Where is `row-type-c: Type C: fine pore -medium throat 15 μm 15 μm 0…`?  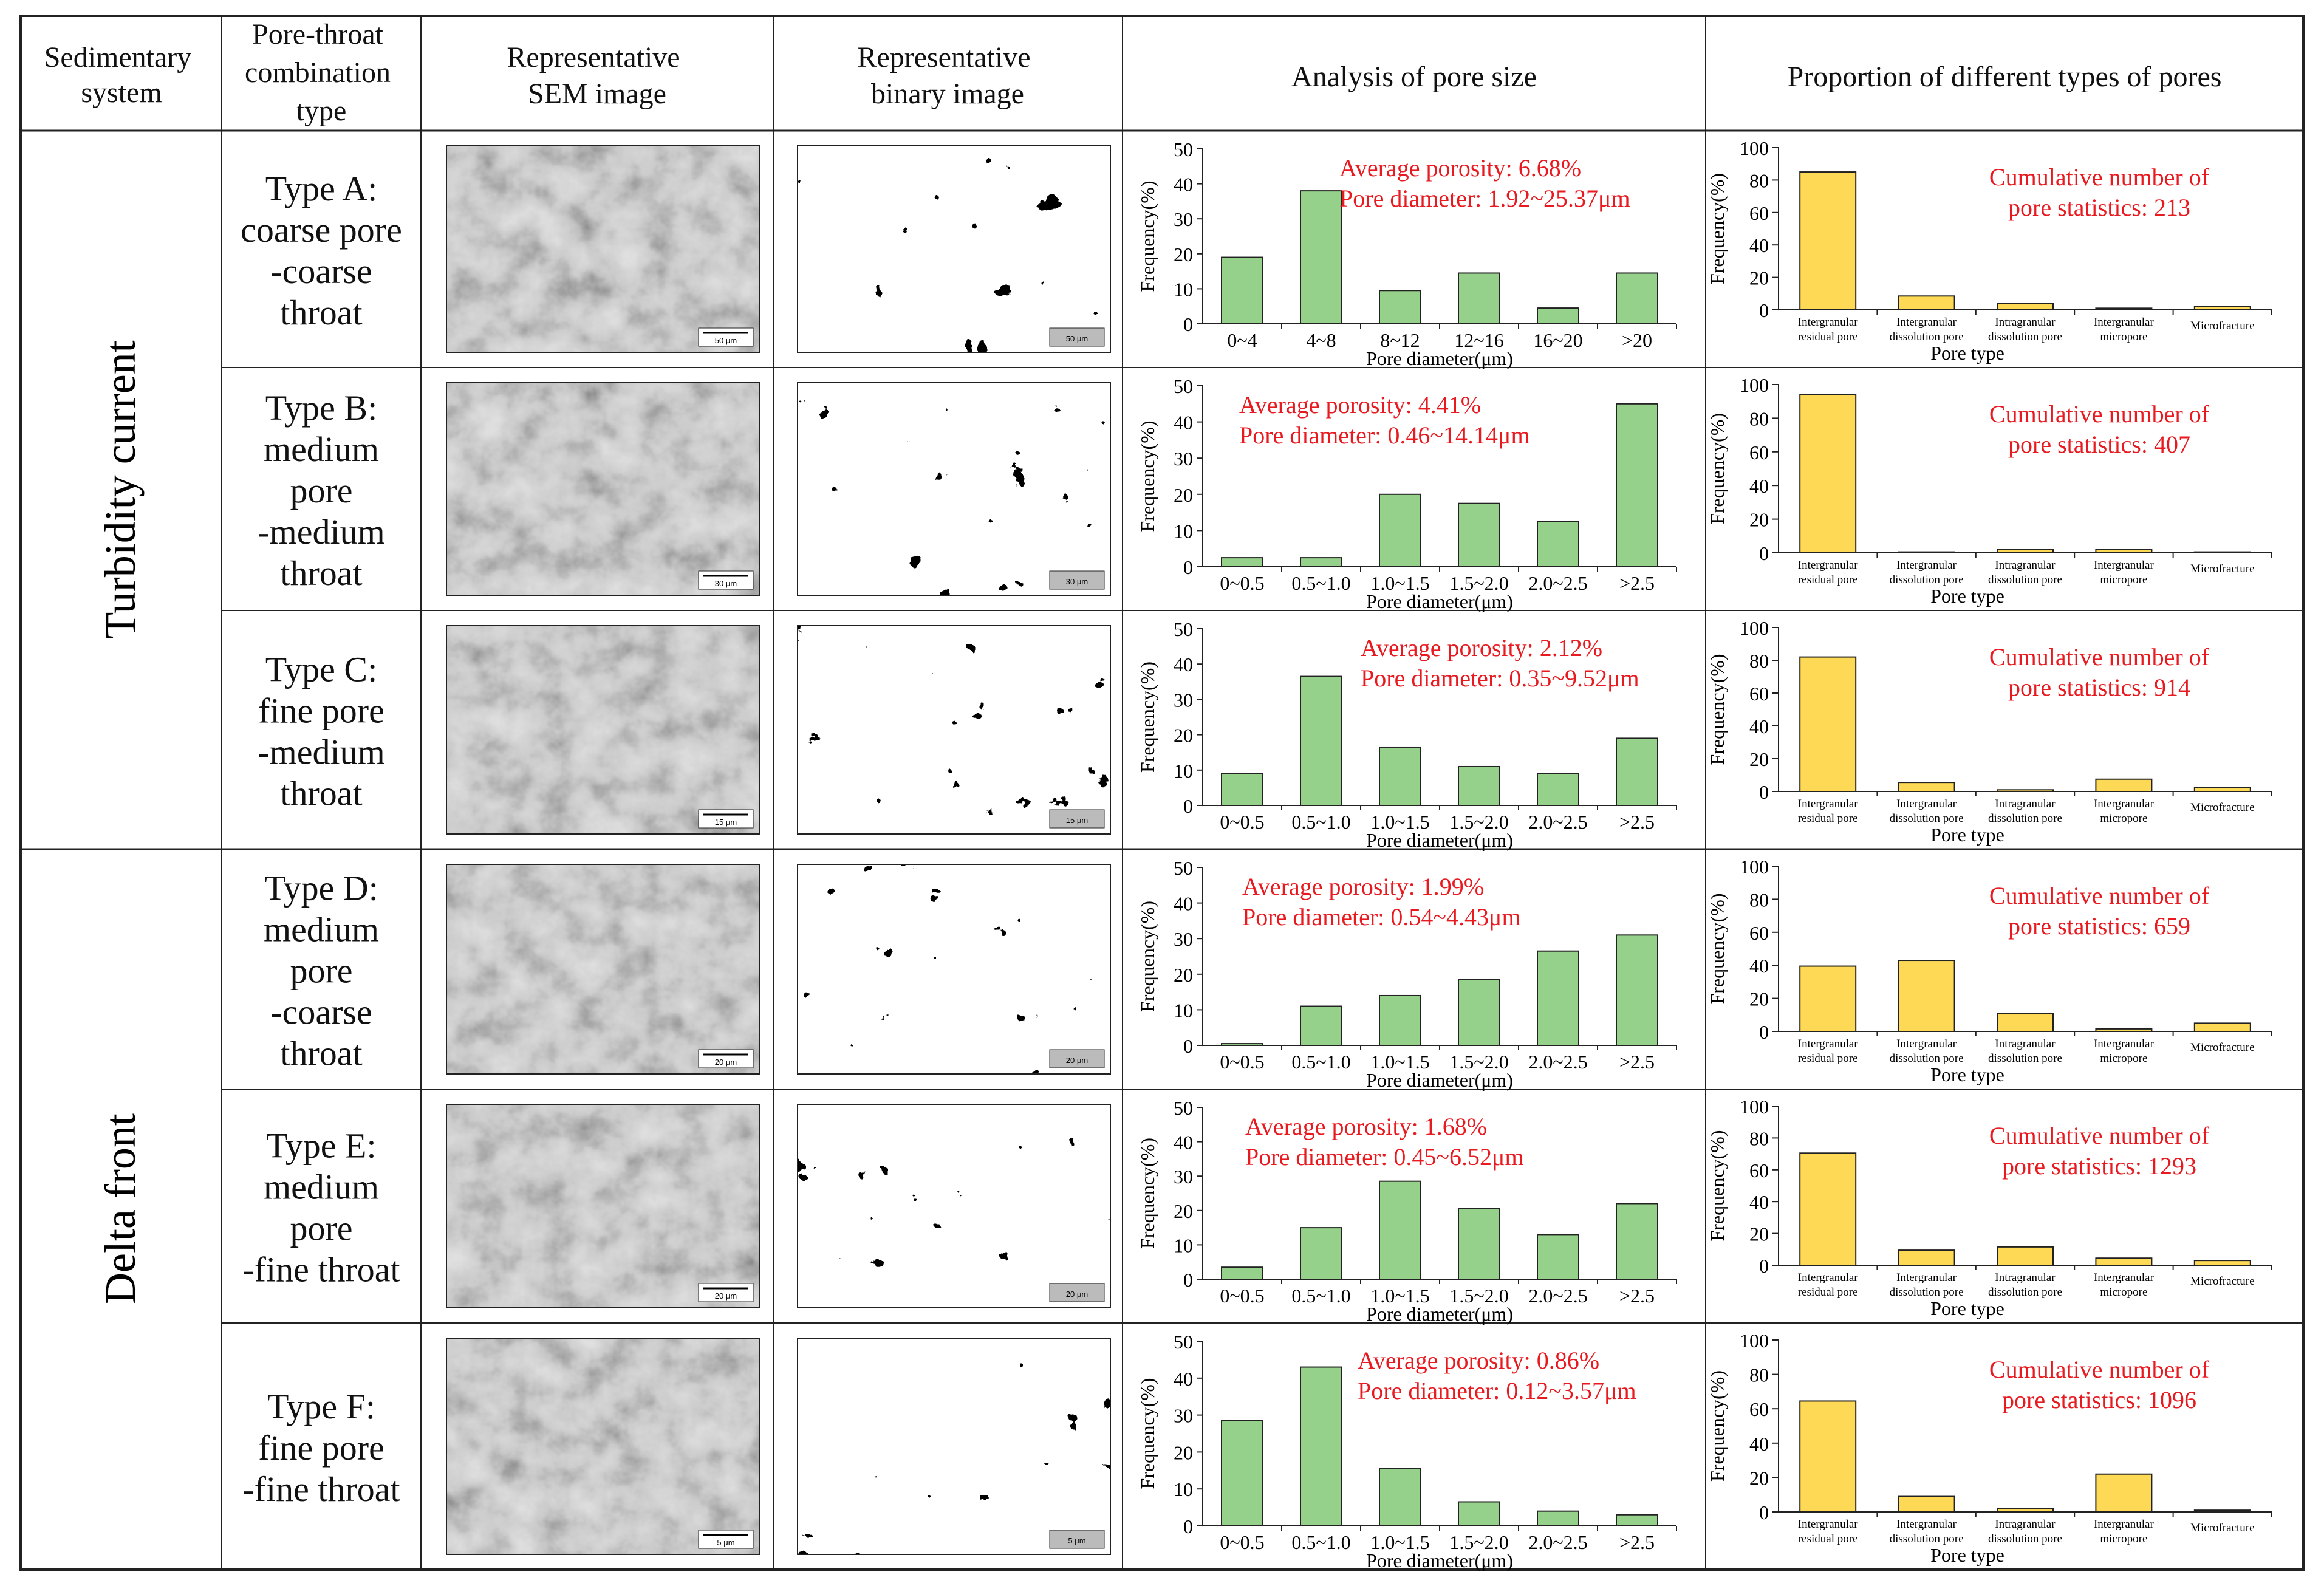
row-type-c: Type C: fine pore -medium throat 15 μm 15 μm 0… is located at coordinates (1265, 734).